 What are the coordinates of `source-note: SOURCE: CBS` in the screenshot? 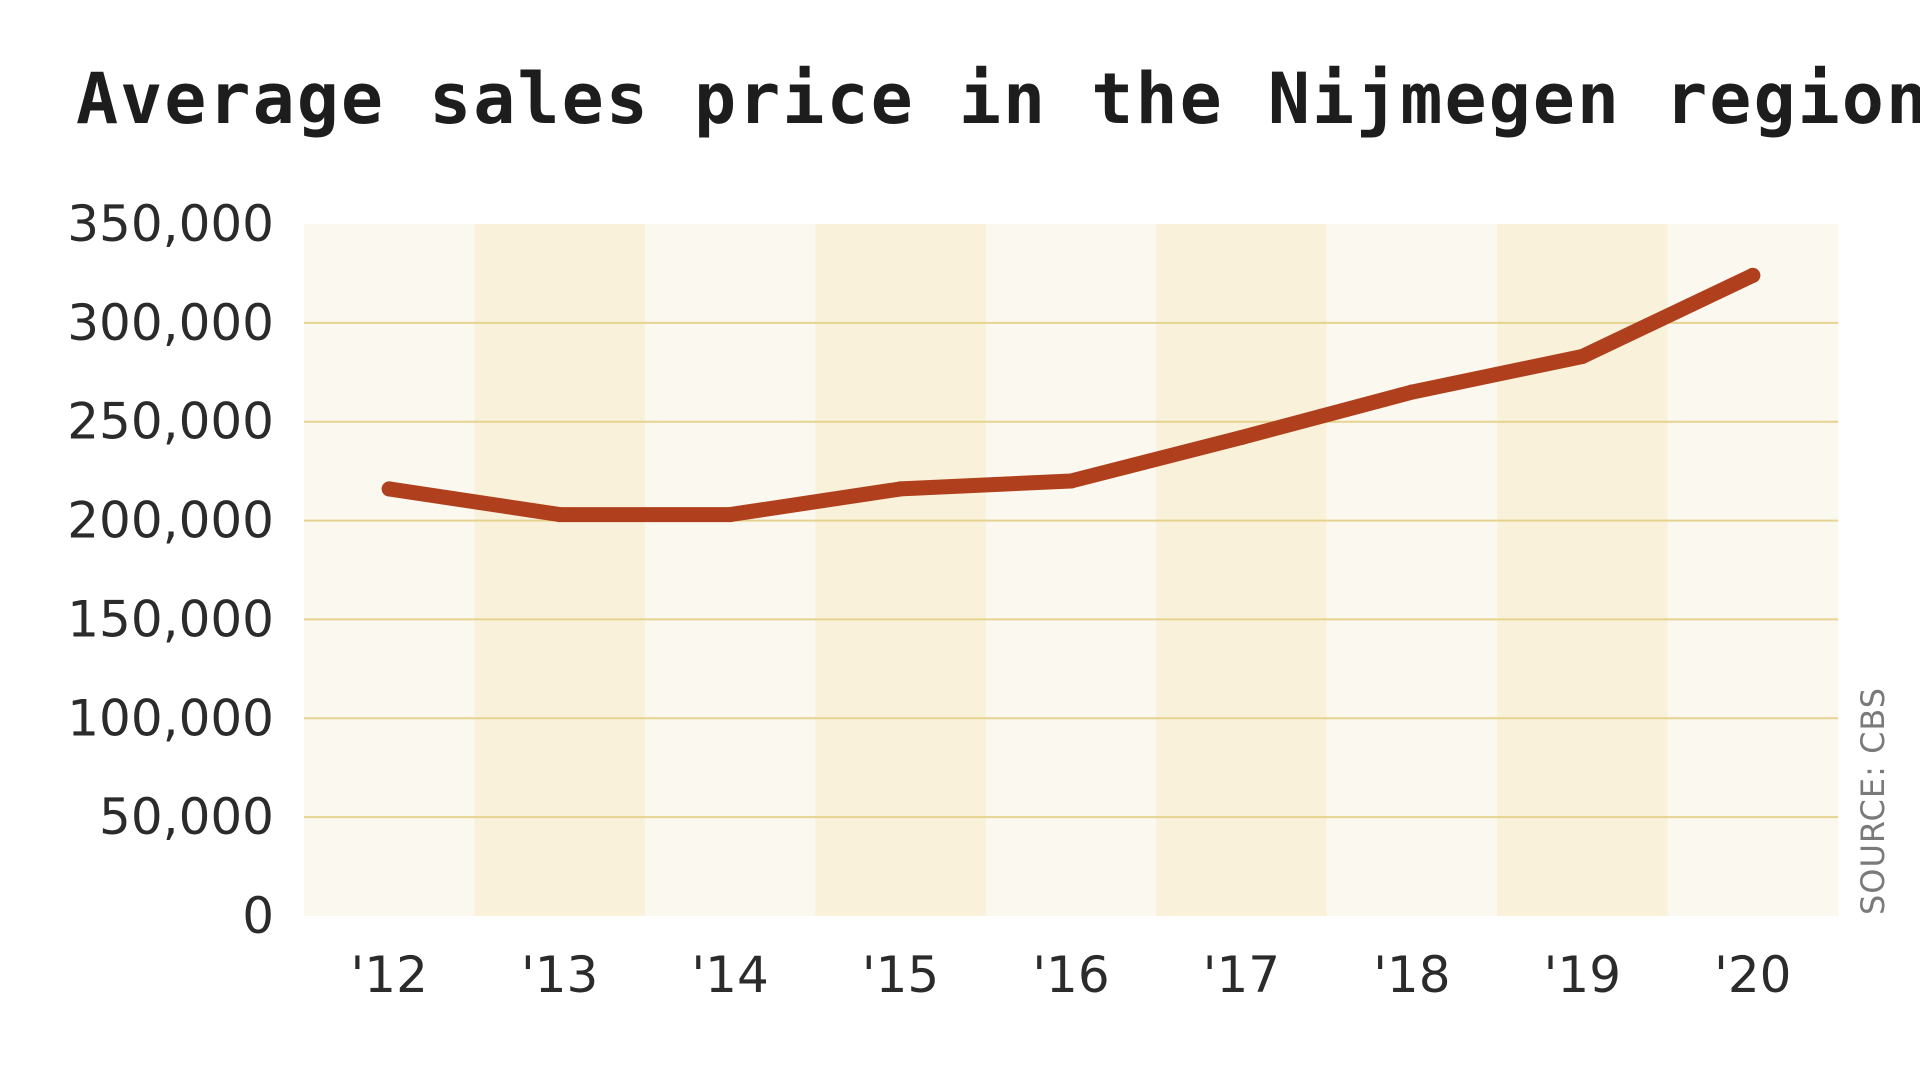 It's located at (1873, 801).